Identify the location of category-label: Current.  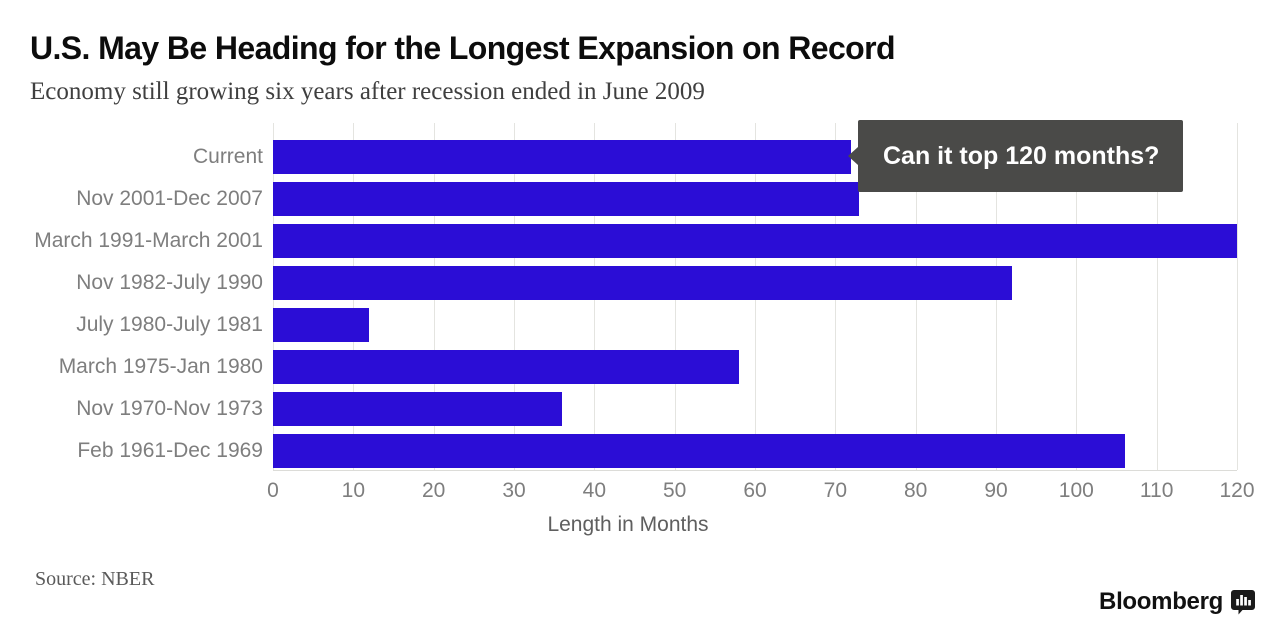
(227, 156).